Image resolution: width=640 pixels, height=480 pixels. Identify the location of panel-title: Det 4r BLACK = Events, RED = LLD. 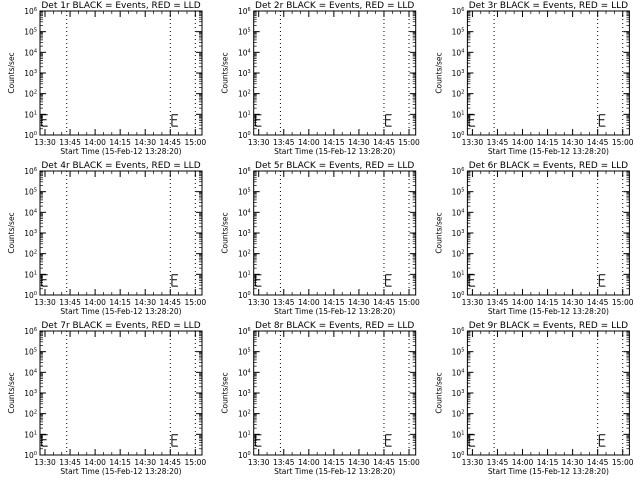
(120, 166).